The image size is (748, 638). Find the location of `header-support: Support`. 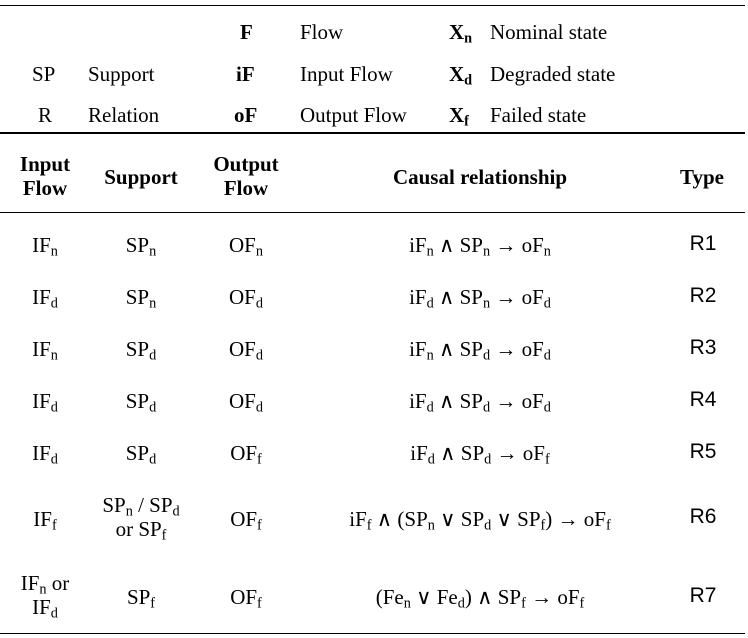

header-support: Support is located at coordinates (141, 177).